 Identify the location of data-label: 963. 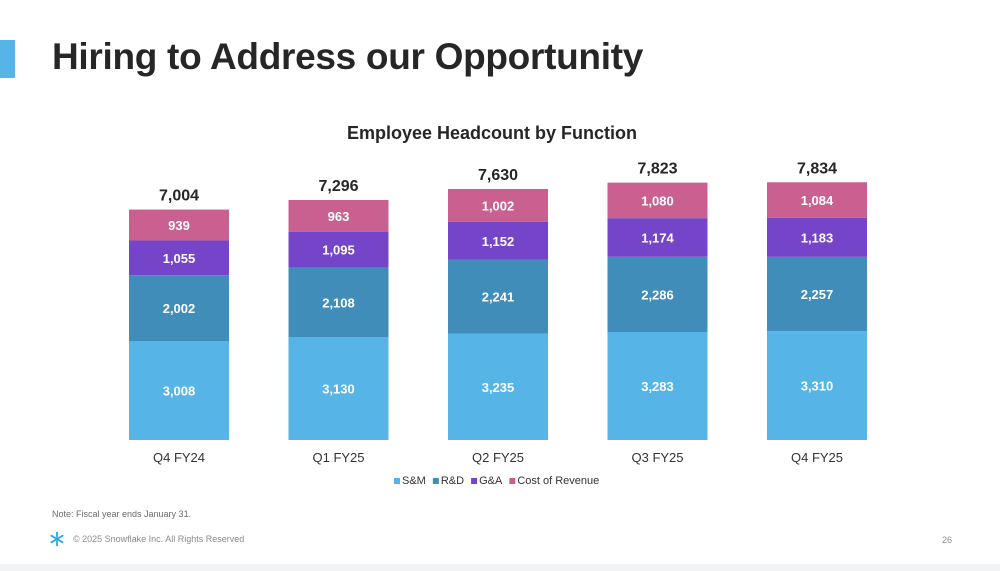
(339, 216).